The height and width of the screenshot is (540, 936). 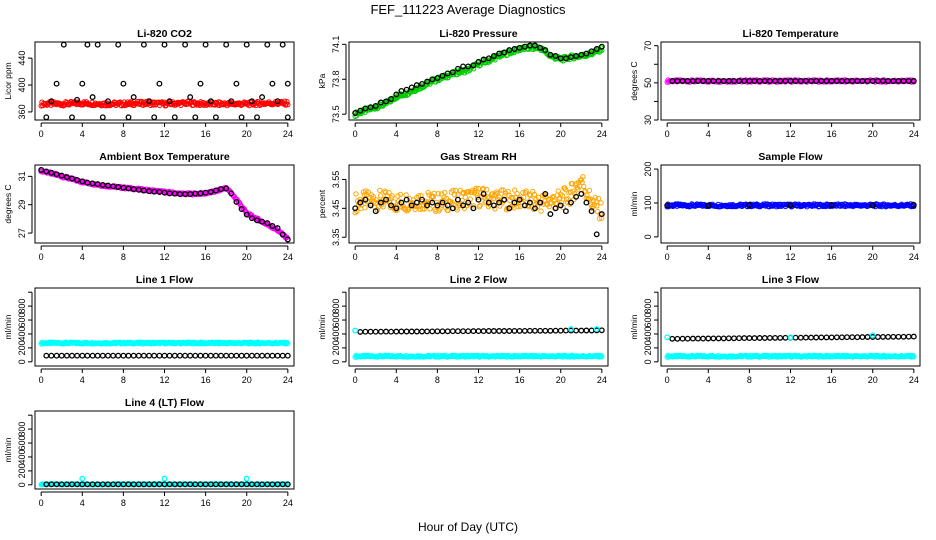 I want to click on panel-6: Sample Flow ml/min 0 4 8 12 16 20 24 0 100 200, so click(x=775, y=206).